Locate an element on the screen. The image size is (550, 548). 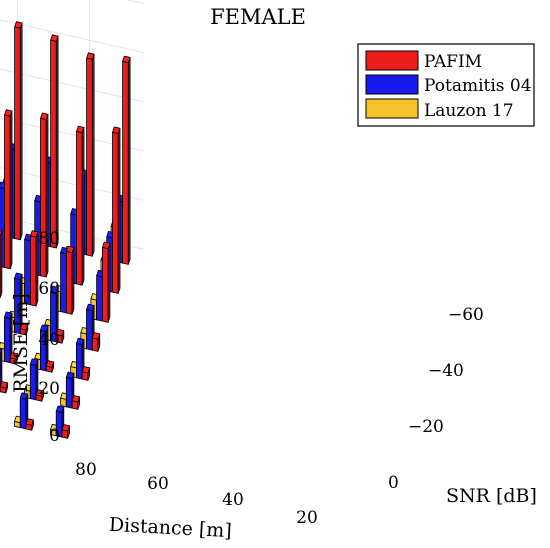
z-tick-20: 20 is located at coordinates (49, 389).